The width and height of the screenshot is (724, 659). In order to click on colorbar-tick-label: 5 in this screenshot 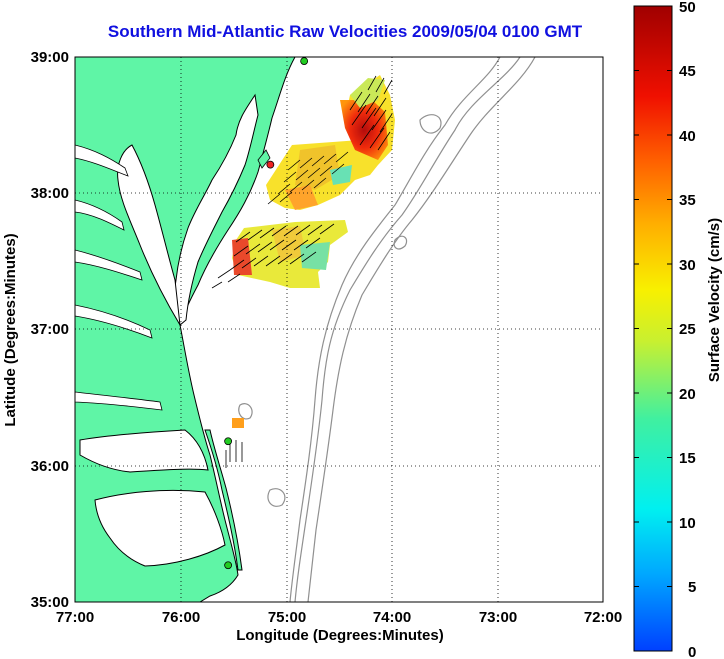, I will do `click(692, 587)`.